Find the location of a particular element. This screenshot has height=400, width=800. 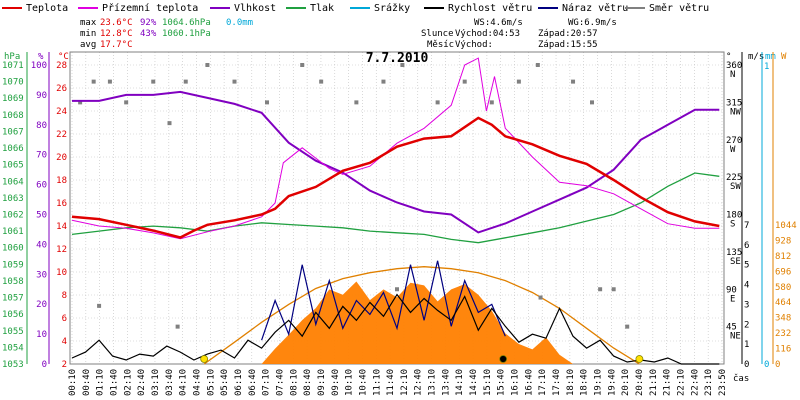

solar-tick-label: 696 is located at coordinates (783, 272).